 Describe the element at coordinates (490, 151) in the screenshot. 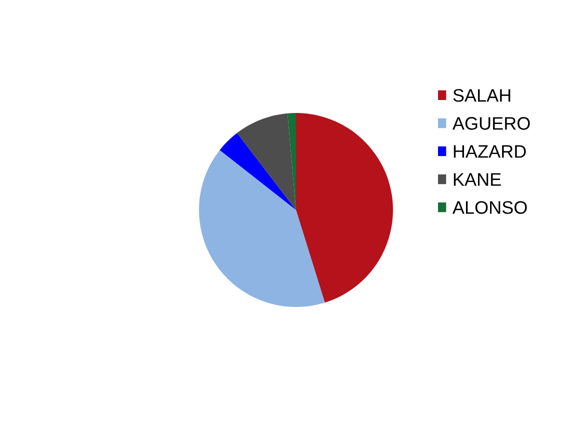

I see `legend-label: HAZARD` at that location.